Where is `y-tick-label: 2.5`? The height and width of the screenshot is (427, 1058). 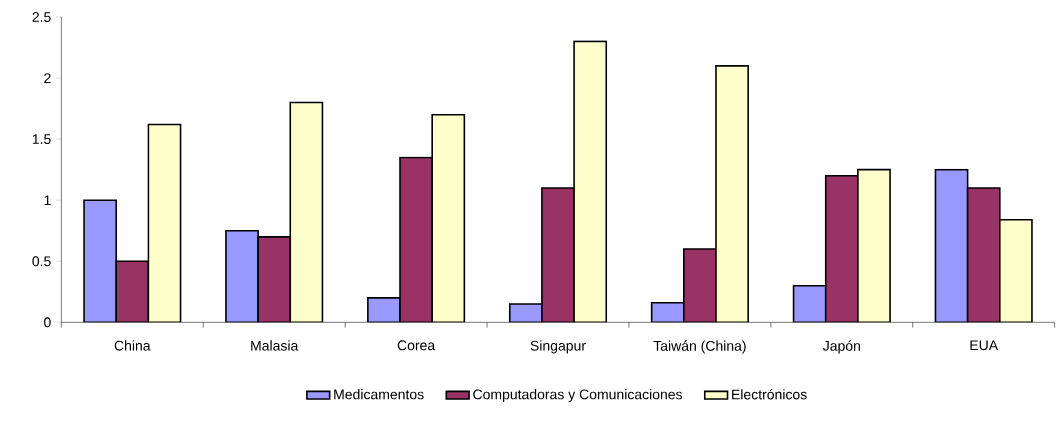
y-tick-label: 2.5 is located at coordinates (41, 17).